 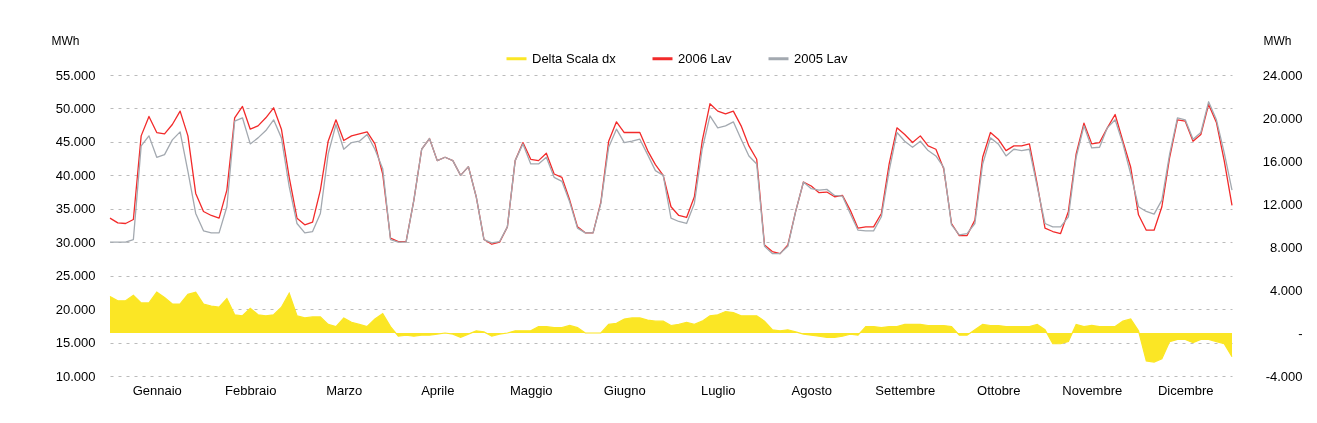 What do you see at coordinates (75, 376) in the screenshot?
I see `y-tick-label: 10.000` at bounding box center [75, 376].